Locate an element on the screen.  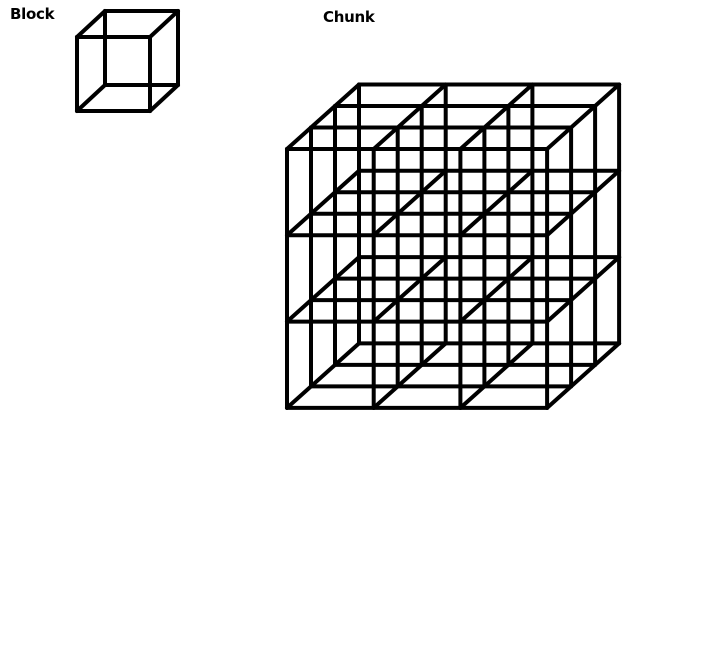
chunk-label: Chunk is located at coordinates (349, 17).